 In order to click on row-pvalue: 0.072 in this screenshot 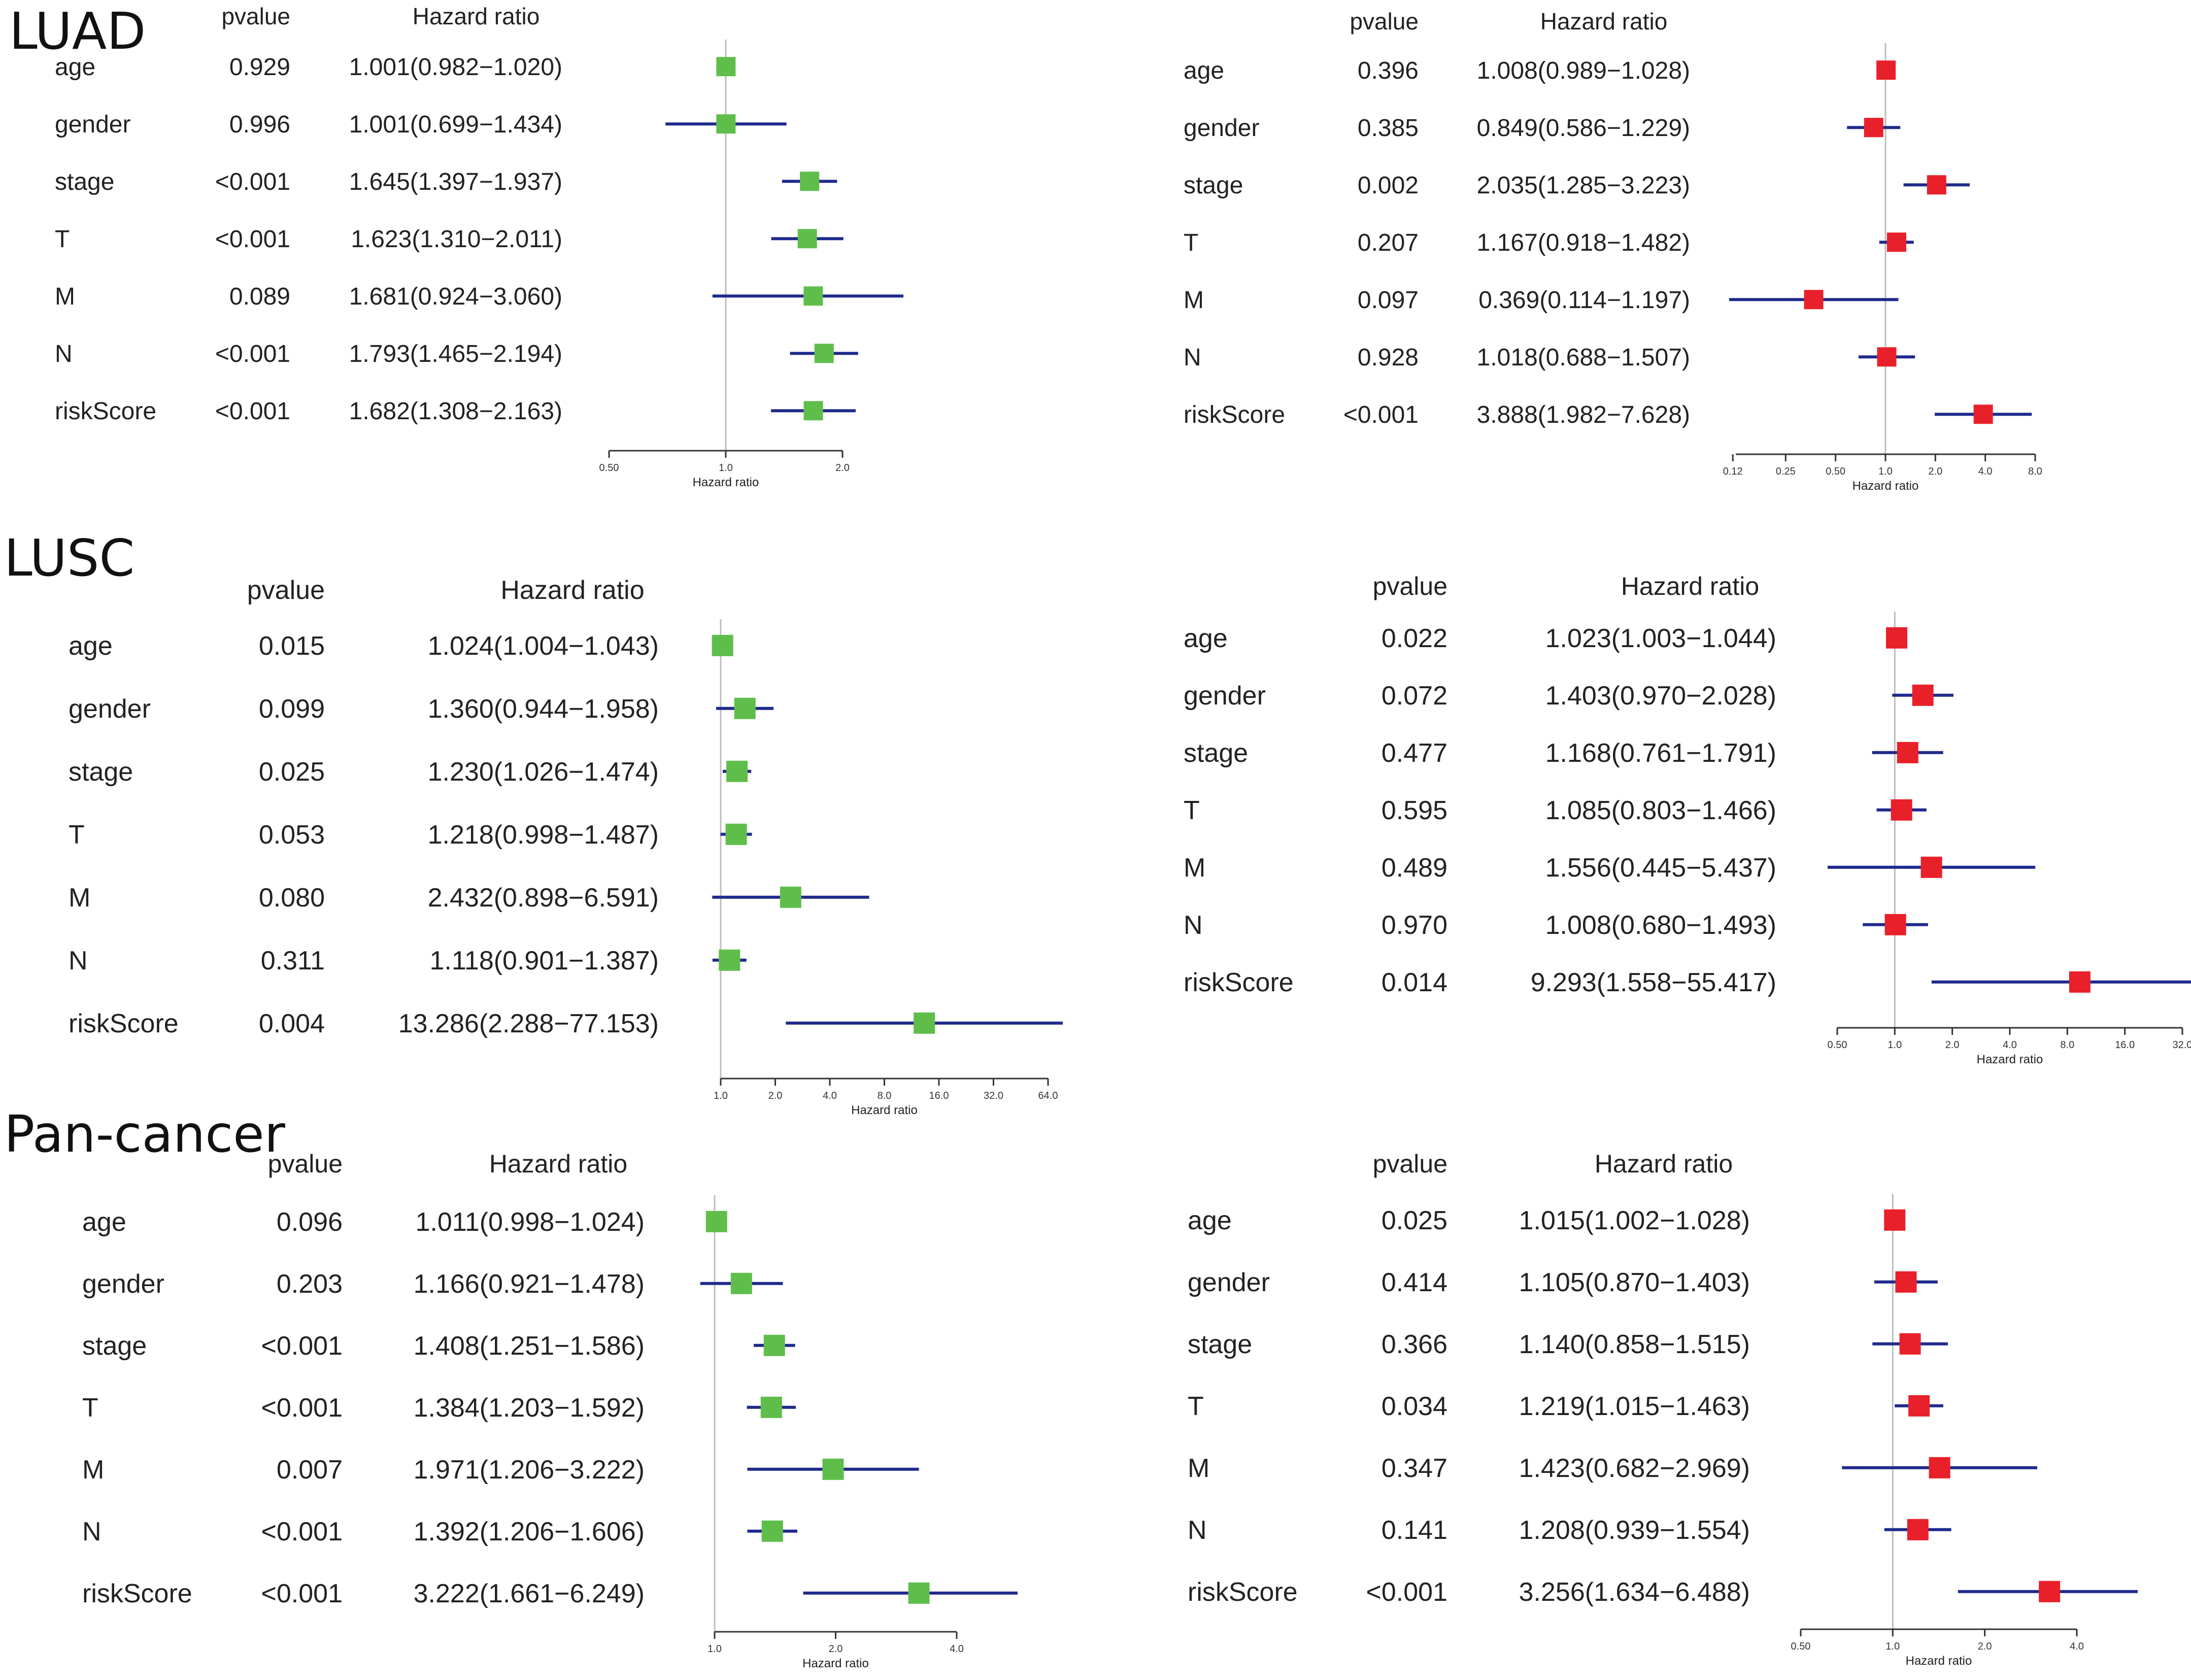, I will do `click(1414, 696)`.